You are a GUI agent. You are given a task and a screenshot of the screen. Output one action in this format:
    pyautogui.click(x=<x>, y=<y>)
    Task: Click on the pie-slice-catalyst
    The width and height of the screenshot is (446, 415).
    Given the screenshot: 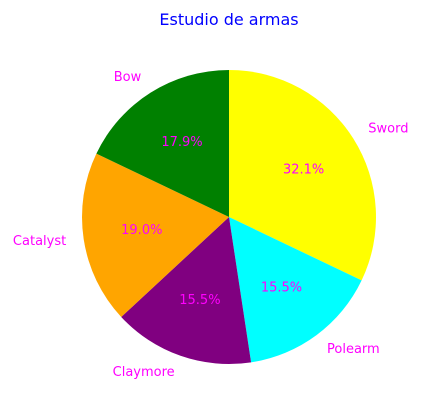 What is the action you would take?
    pyautogui.click(x=156, y=235)
    